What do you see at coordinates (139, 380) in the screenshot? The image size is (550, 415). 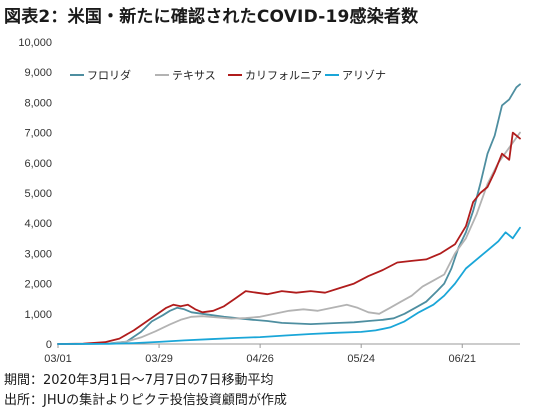 I see `note-period: 期間：2020年3月1日～7月7日の7日移動平均` at bounding box center [139, 380].